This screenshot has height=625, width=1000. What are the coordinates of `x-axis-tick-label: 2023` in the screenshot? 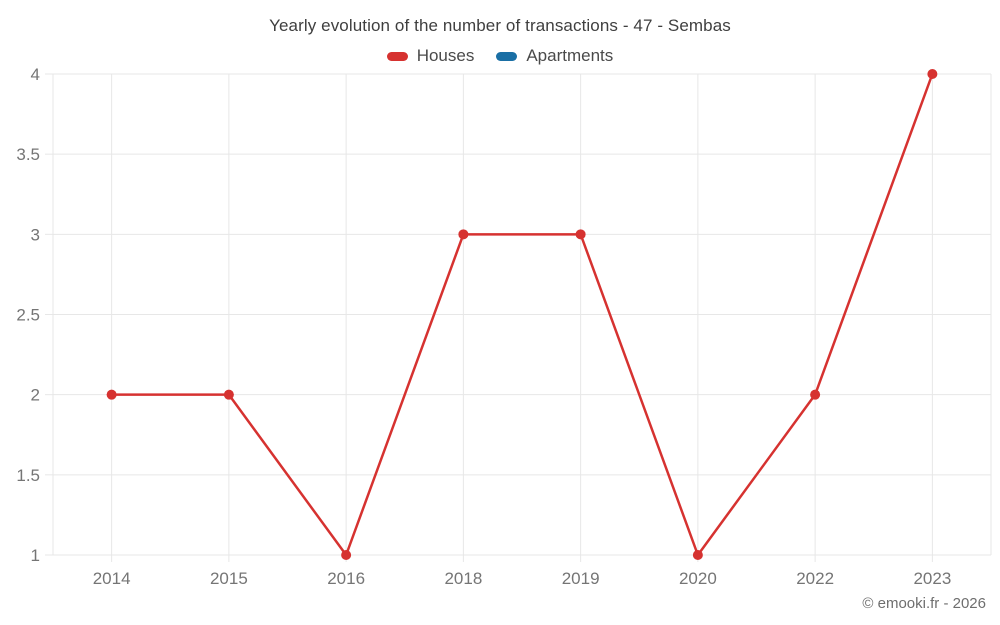 It's located at (932, 578).